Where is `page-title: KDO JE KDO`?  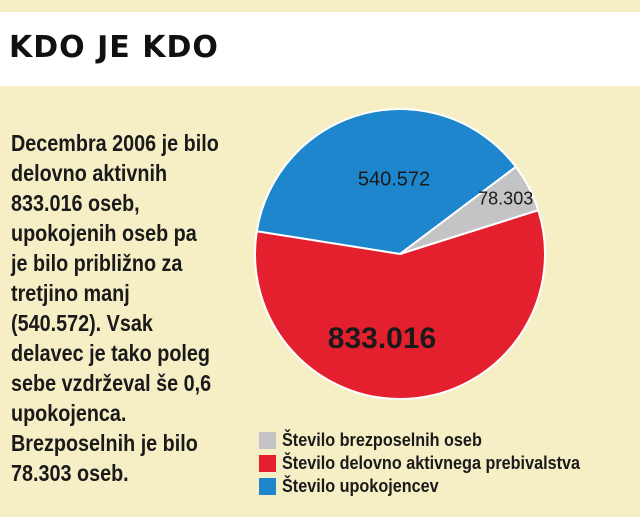
page-title: KDO JE KDO is located at coordinates (114, 47).